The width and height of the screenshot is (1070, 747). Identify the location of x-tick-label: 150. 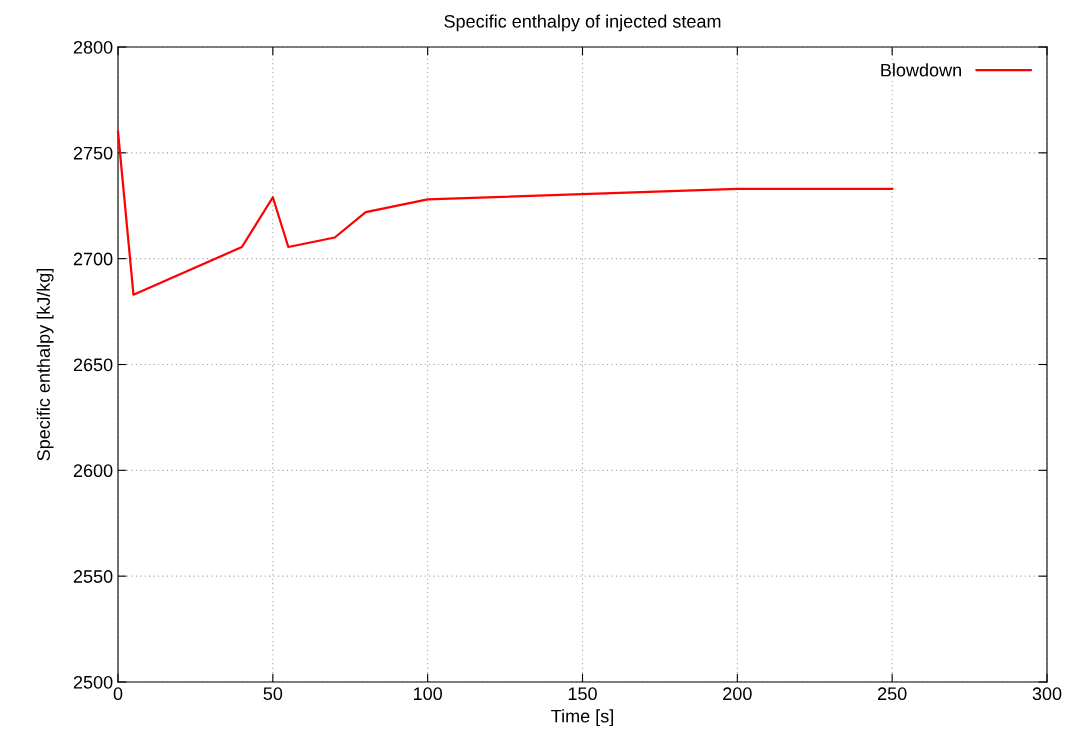
(582, 694).